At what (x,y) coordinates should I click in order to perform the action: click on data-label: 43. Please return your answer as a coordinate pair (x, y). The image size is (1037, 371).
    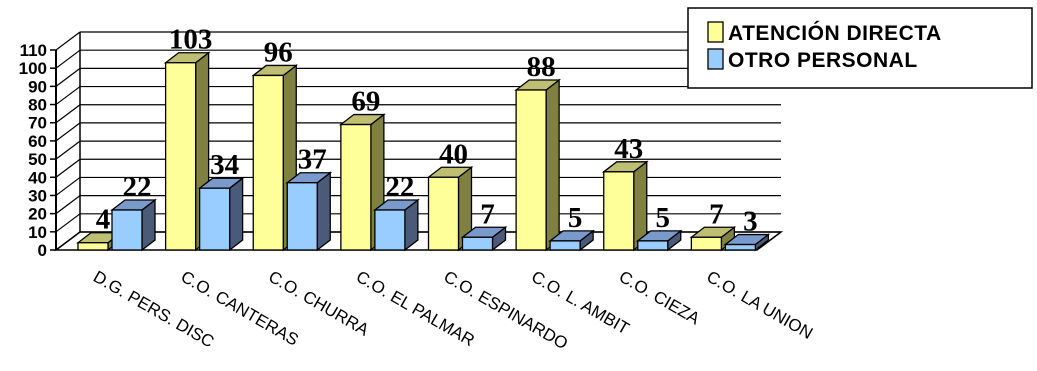
    Looking at the image, I should click on (628, 149).